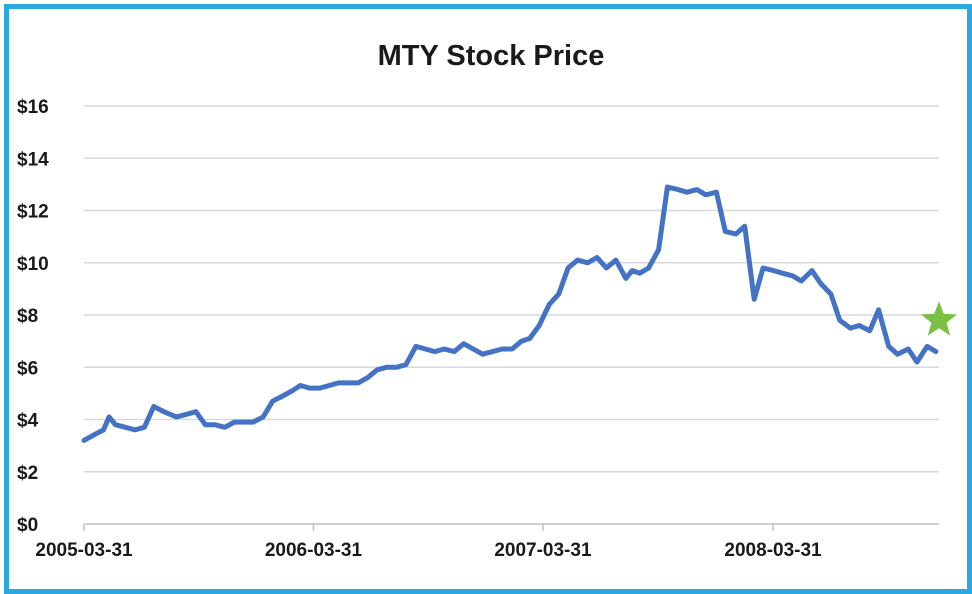 This screenshot has width=972, height=594. I want to click on x-tick-label: 2005-03-31, so click(84, 550).